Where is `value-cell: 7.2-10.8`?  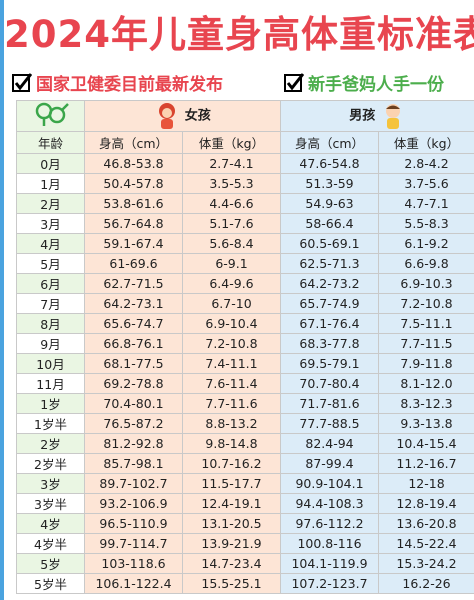 value-cell: 7.2-10.8 is located at coordinates (426, 303).